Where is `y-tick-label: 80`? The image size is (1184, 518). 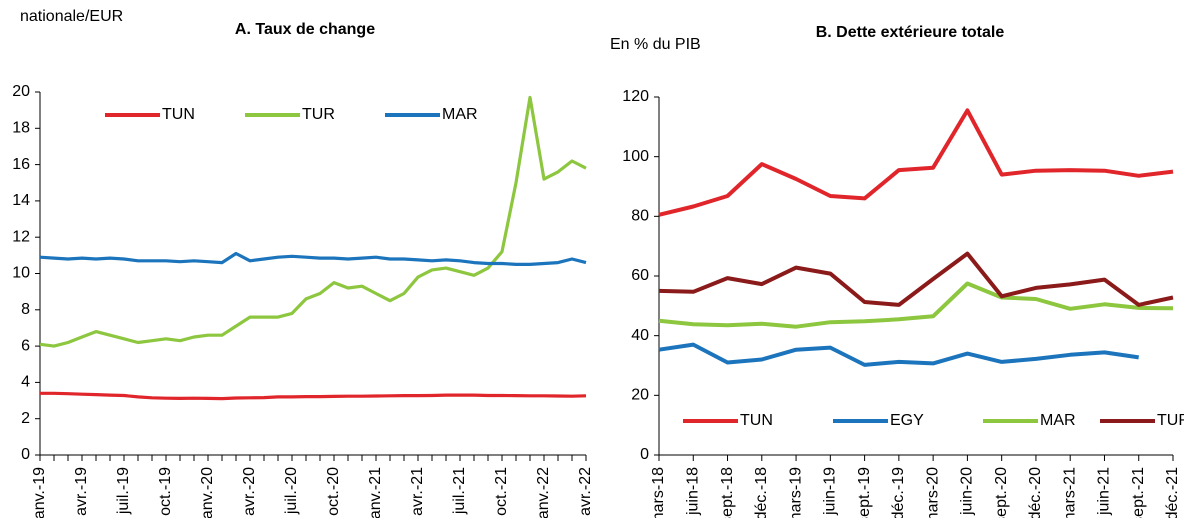
y-tick-label: 80 is located at coordinates (640, 216).